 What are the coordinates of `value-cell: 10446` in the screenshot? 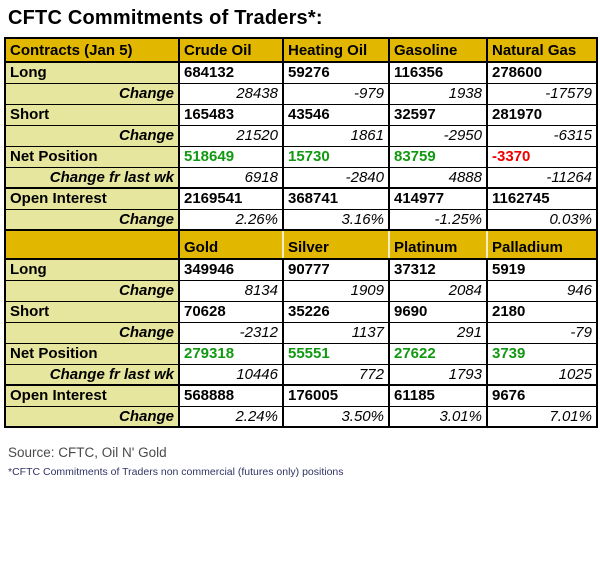 It's located at (231, 374).